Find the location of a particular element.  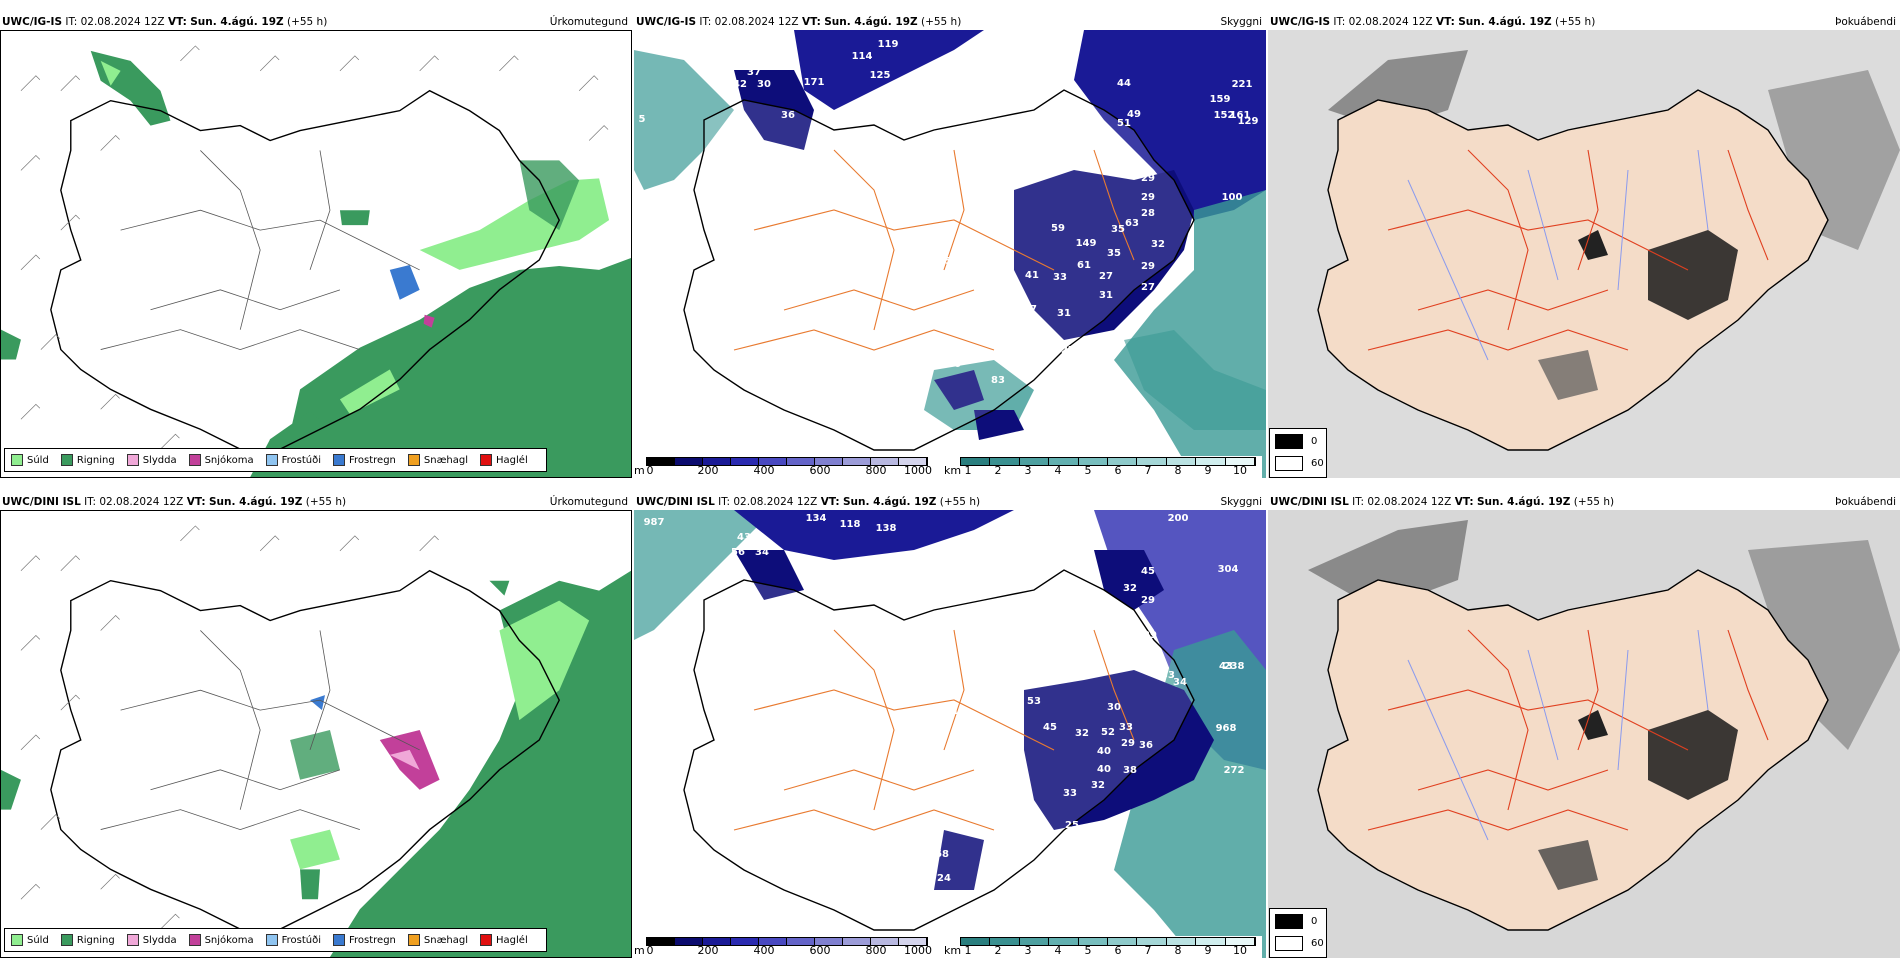

cloud-base-value: 70 is located at coordinates (946, 102).